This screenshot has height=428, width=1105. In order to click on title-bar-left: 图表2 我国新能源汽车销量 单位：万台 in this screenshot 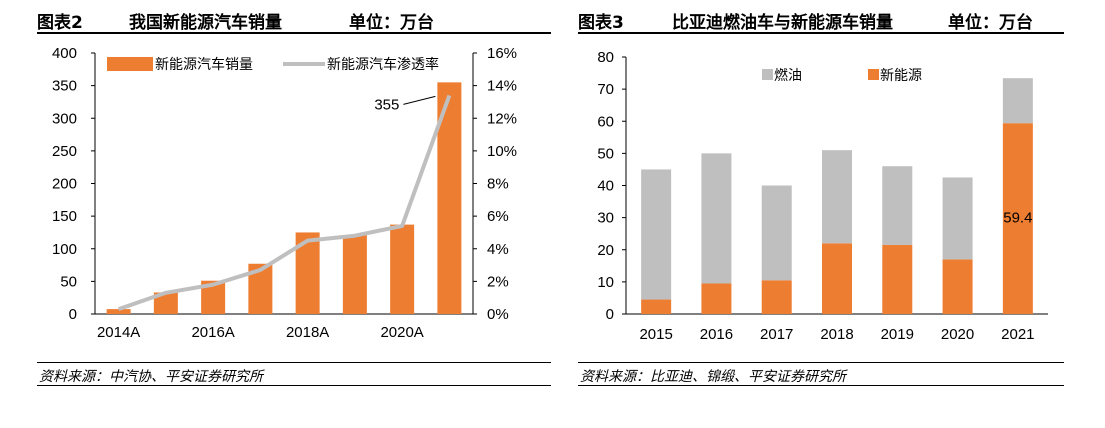, I will do `click(294, 19)`.